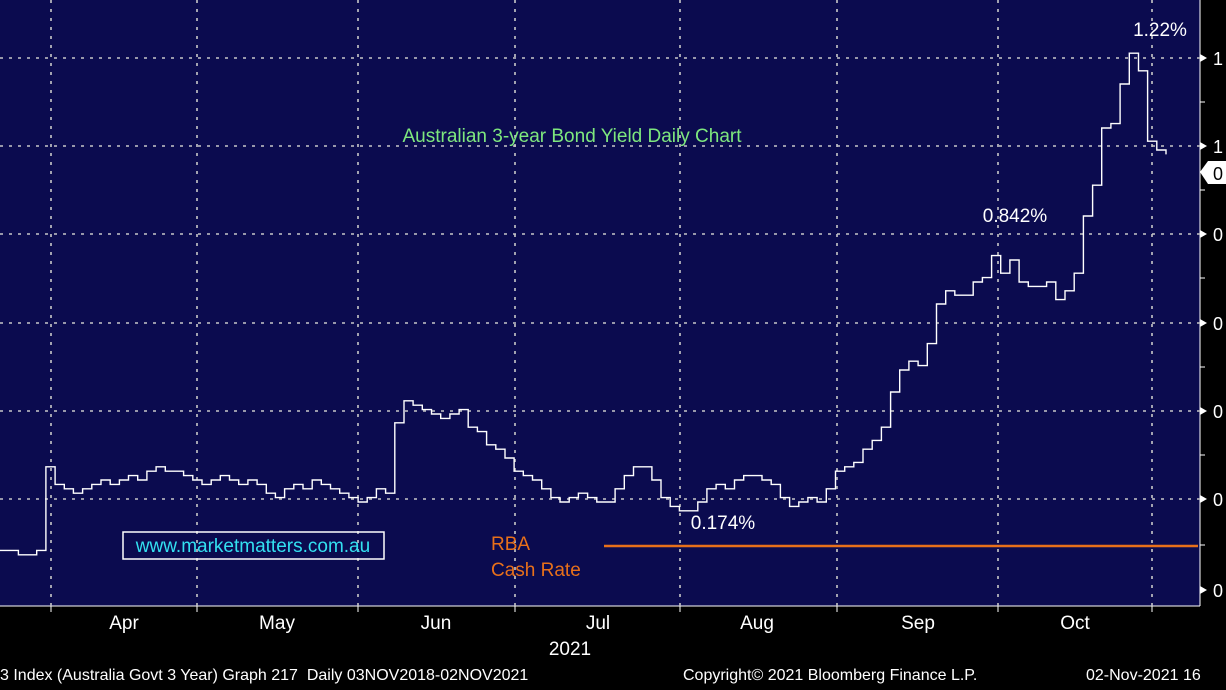 This screenshot has width=1226, height=690. Describe the element at coordinates (536, 570) in the screenshot. I see `rba-label-line2: Cash Rate` at that location.